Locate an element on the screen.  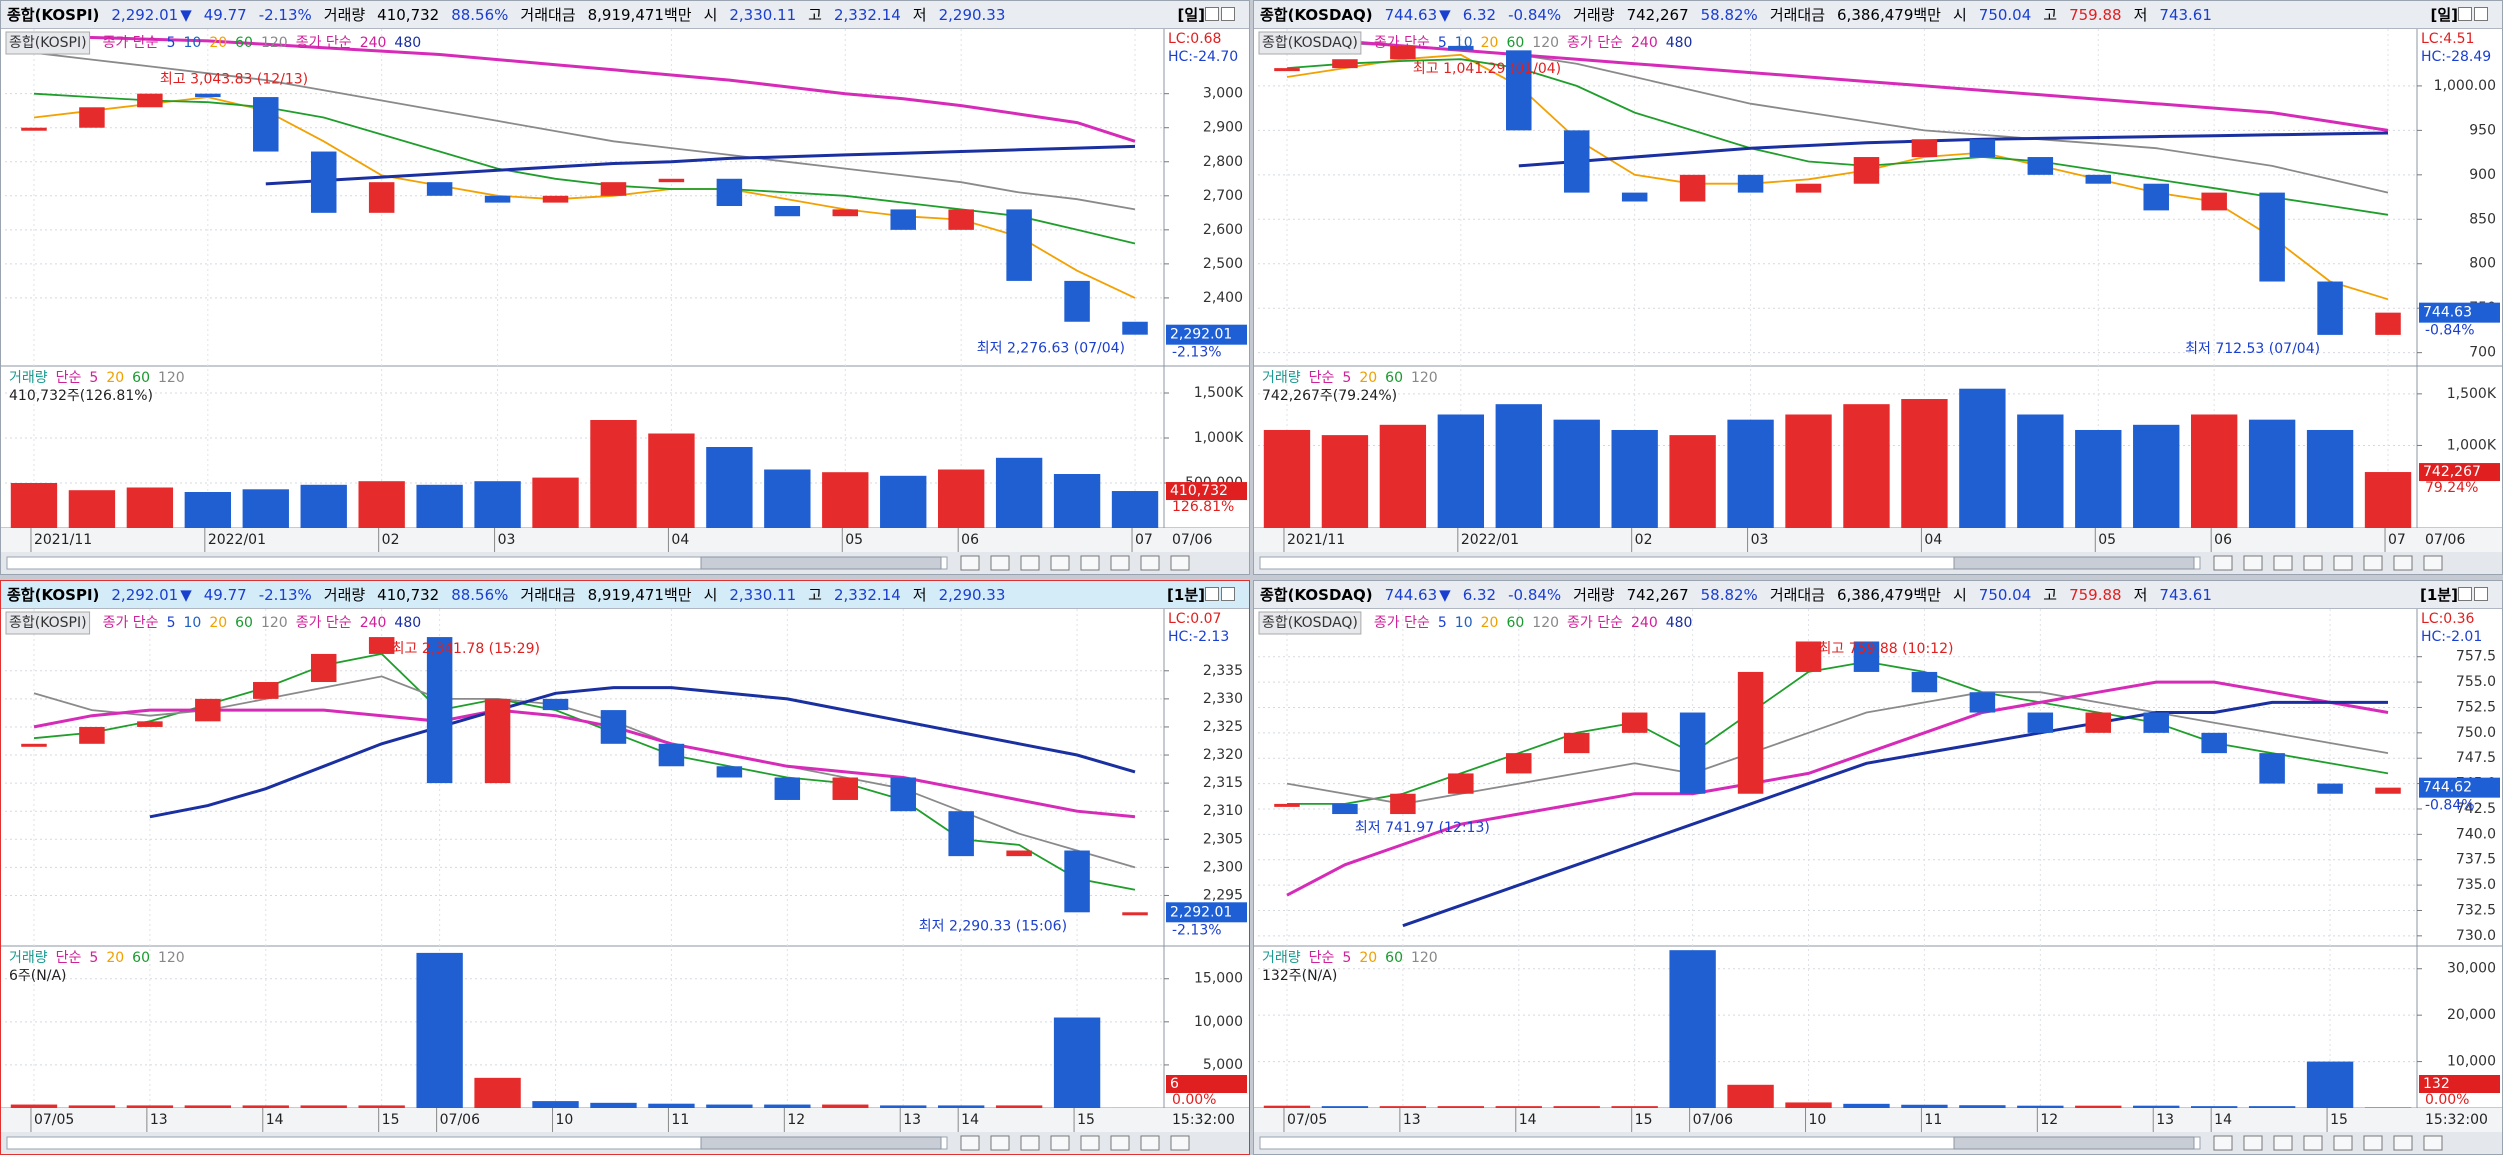
axis-end-label: 15:32:00 is located at coordinates (2456, 1120).